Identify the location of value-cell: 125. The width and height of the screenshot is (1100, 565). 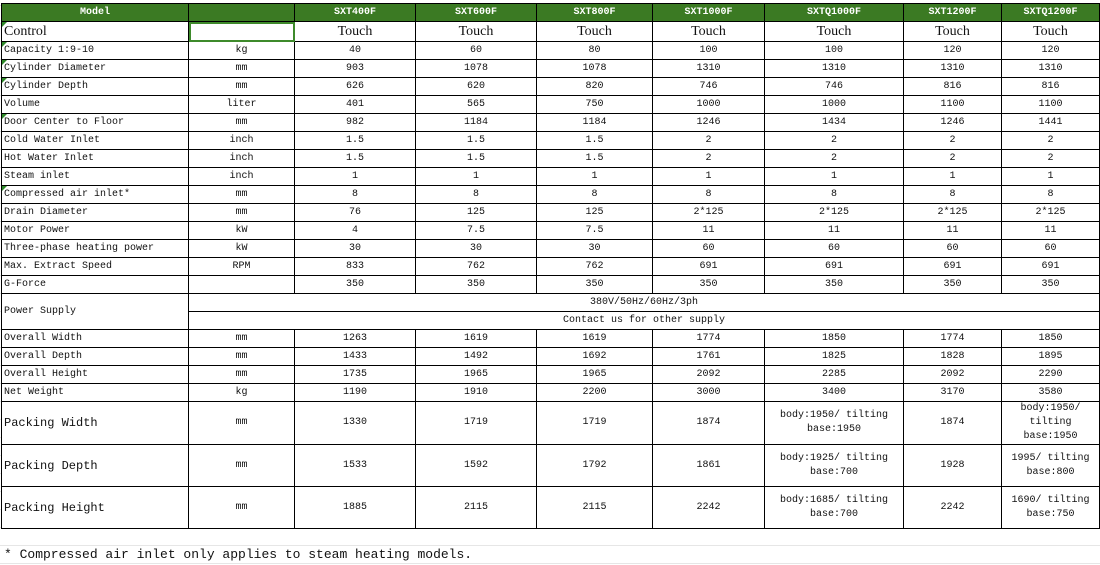
(476, 212).